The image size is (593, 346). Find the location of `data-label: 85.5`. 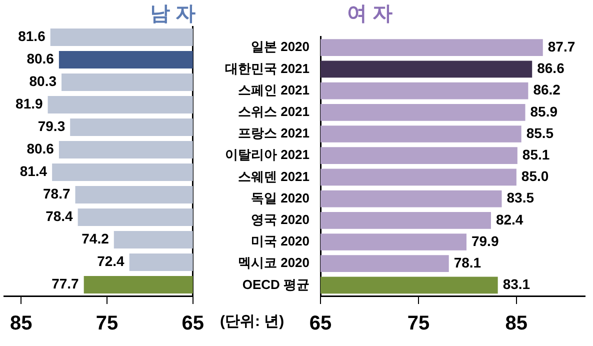

data-label: 85.5 is located at coordinates (540, 132).